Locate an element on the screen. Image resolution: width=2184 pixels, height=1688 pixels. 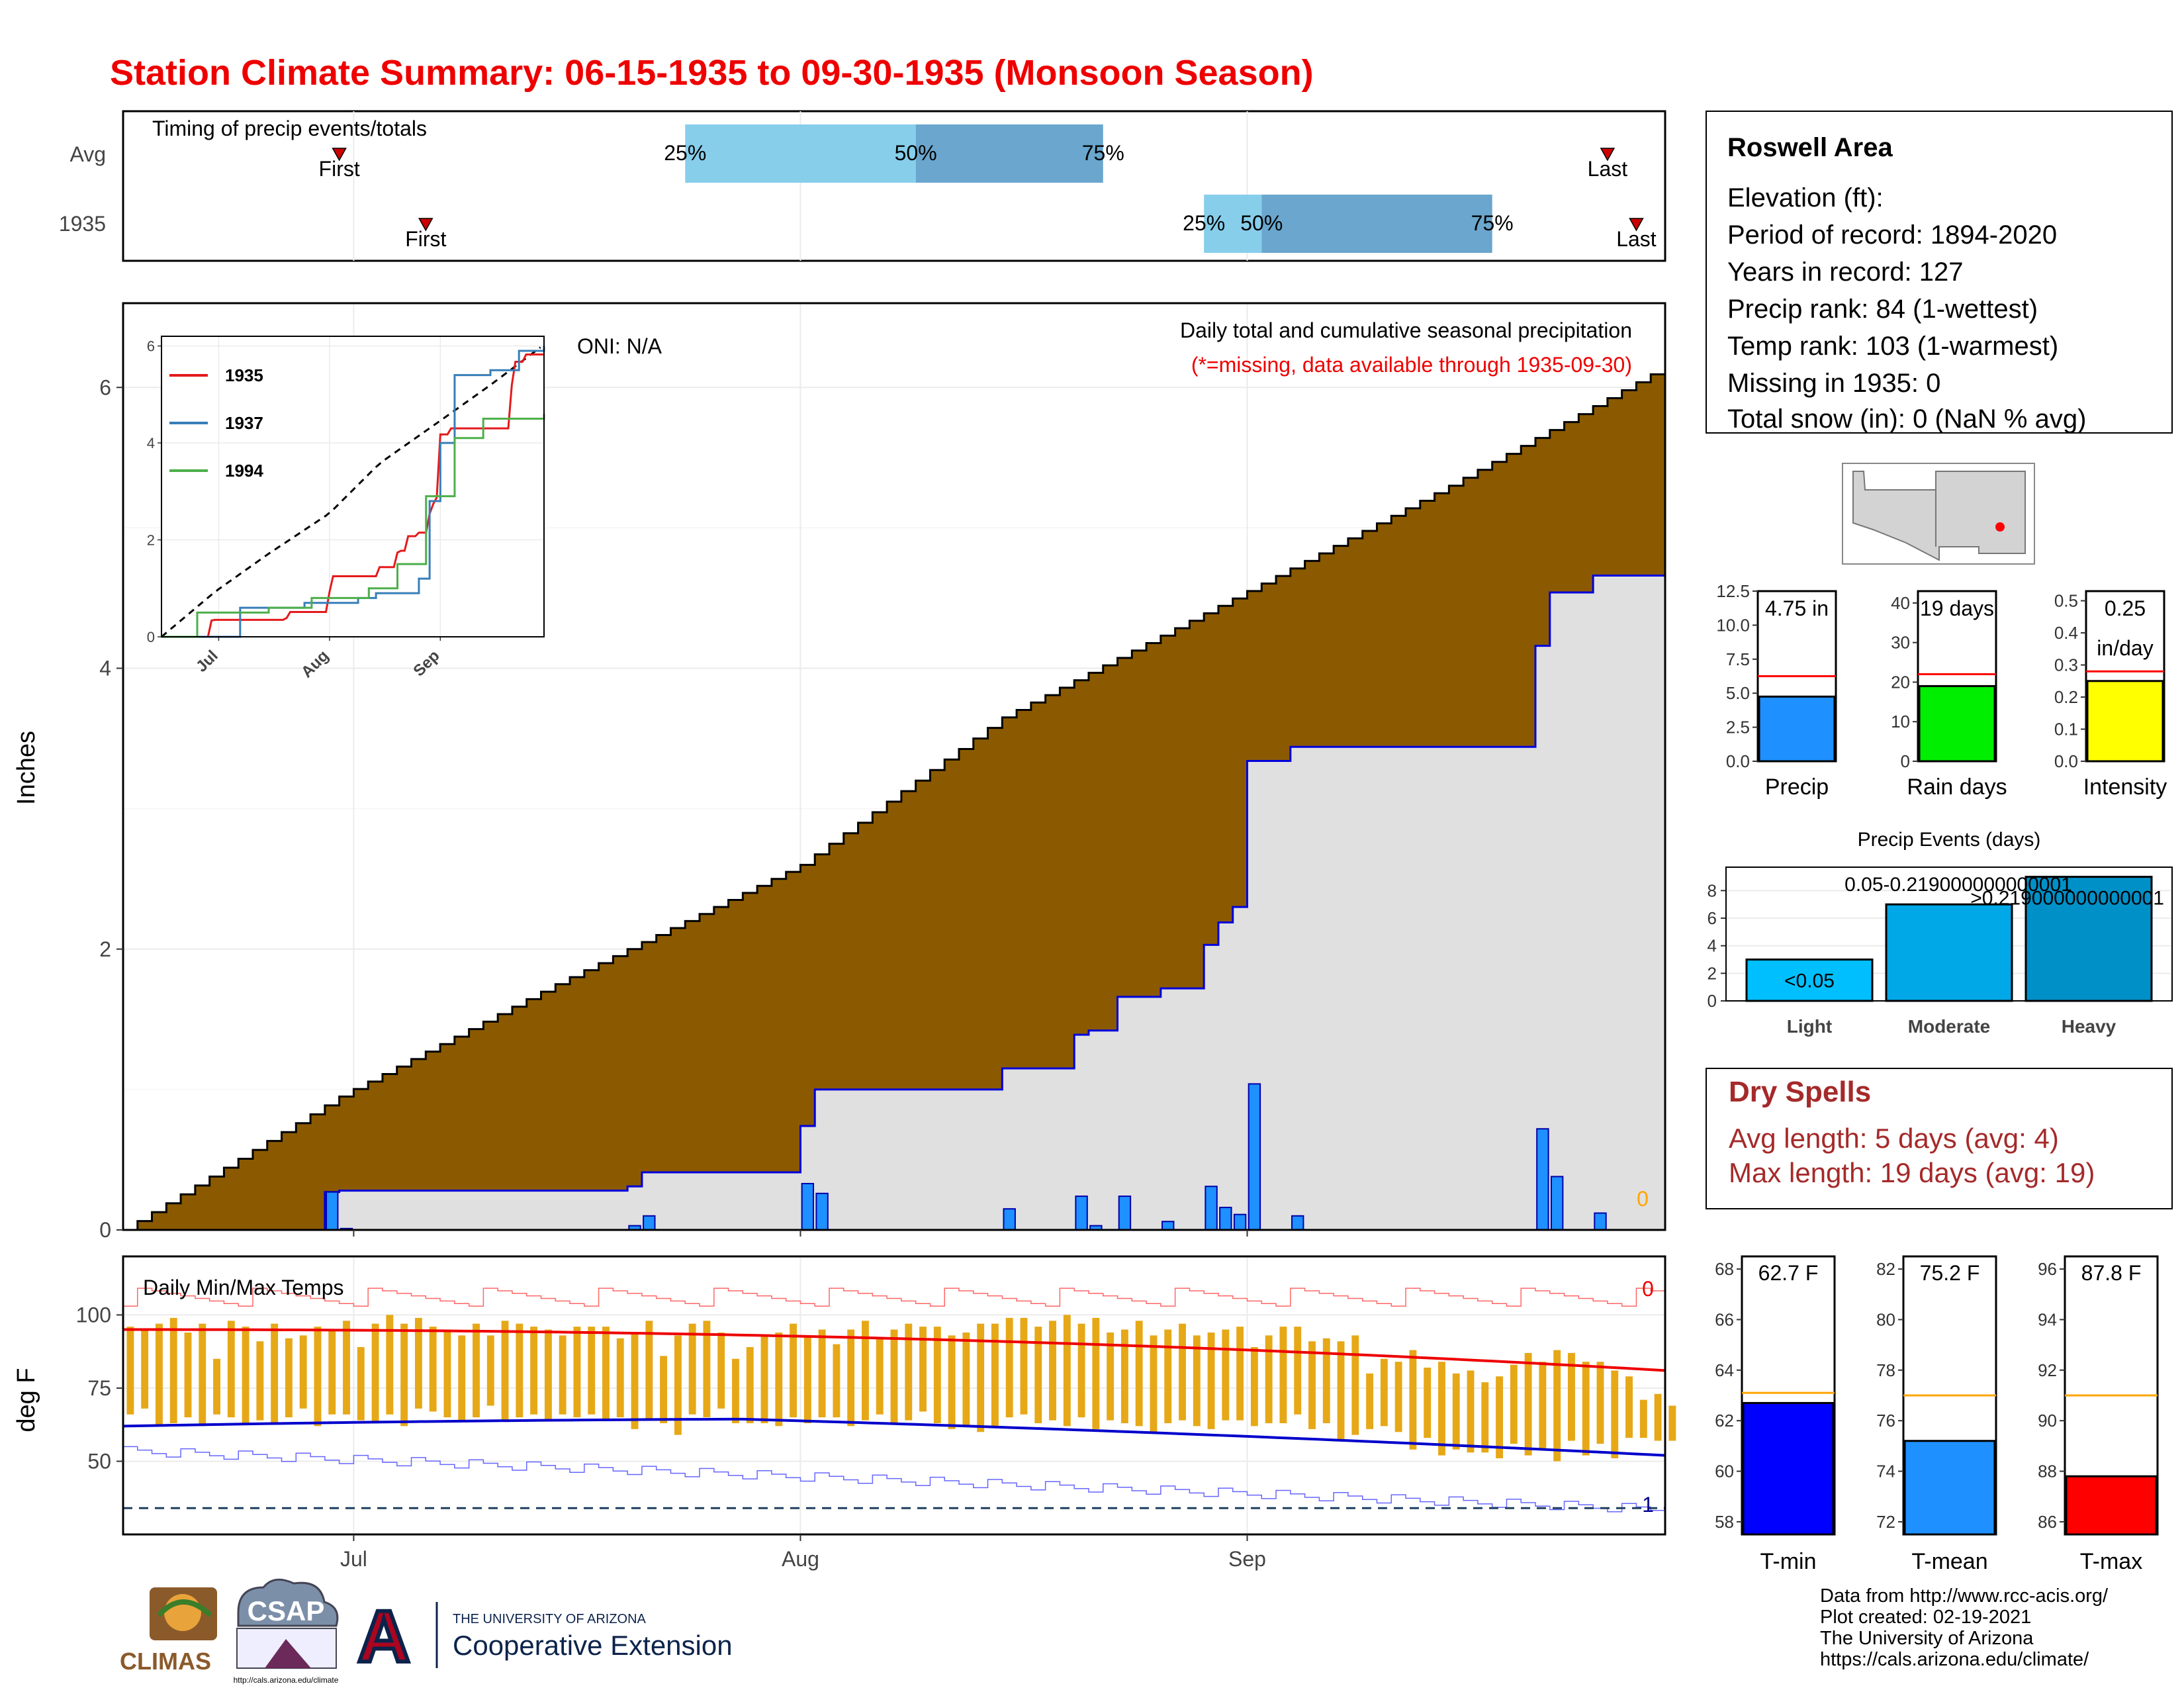
temp-bar-tick-label: 62 is located at coordinates (1724, 1420).